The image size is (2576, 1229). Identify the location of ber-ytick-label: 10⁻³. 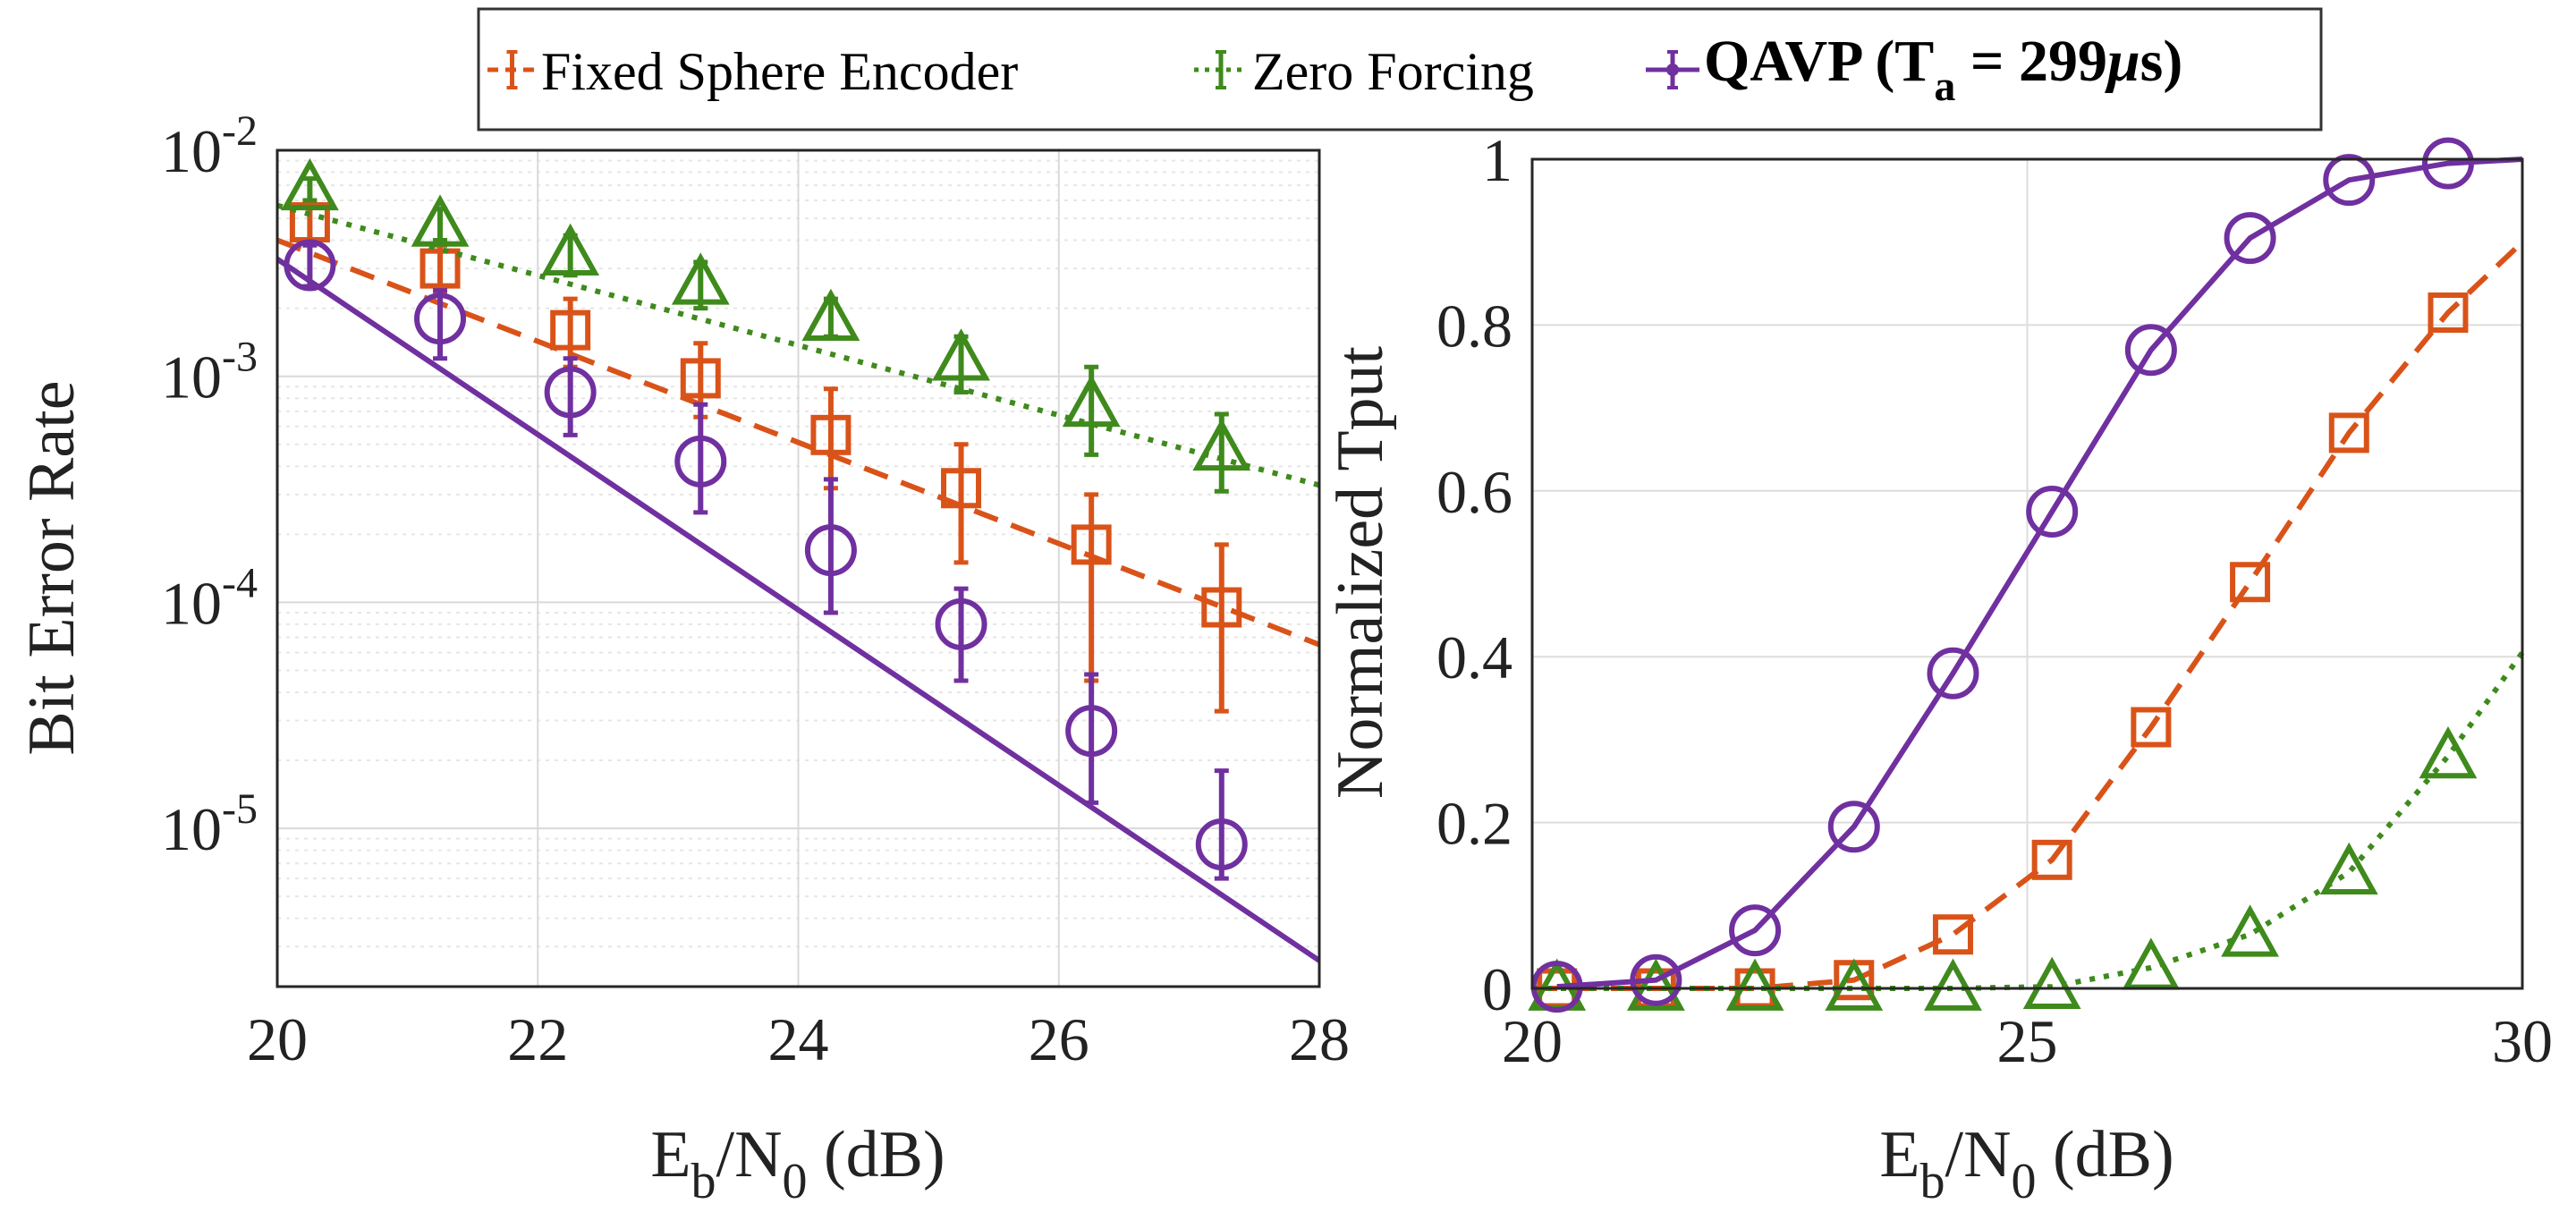
(209, 372).